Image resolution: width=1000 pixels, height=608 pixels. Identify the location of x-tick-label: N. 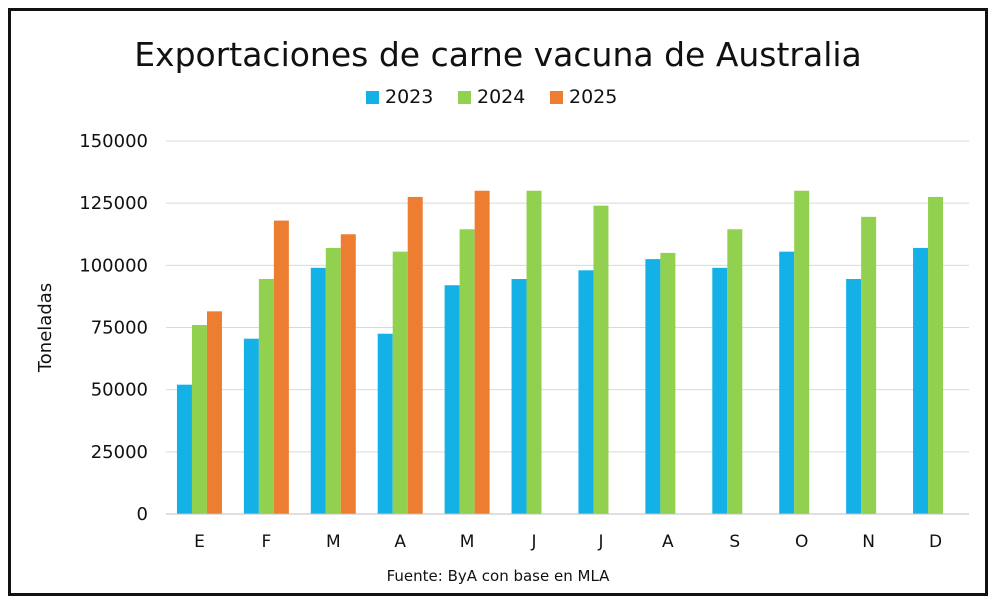
(868, 542).